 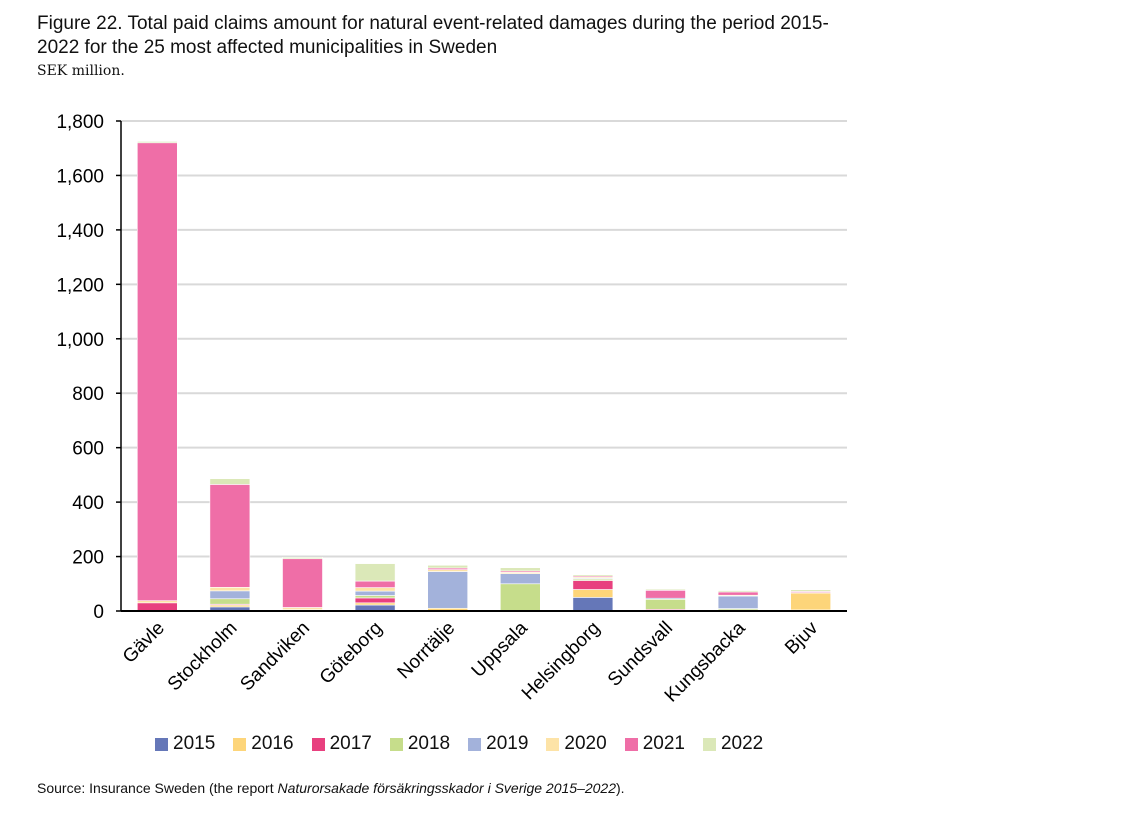 What do you see at coordinates (88, 503) in the screenshot?
I see `y-tick-label: 400` at bounding box center [88, 503].